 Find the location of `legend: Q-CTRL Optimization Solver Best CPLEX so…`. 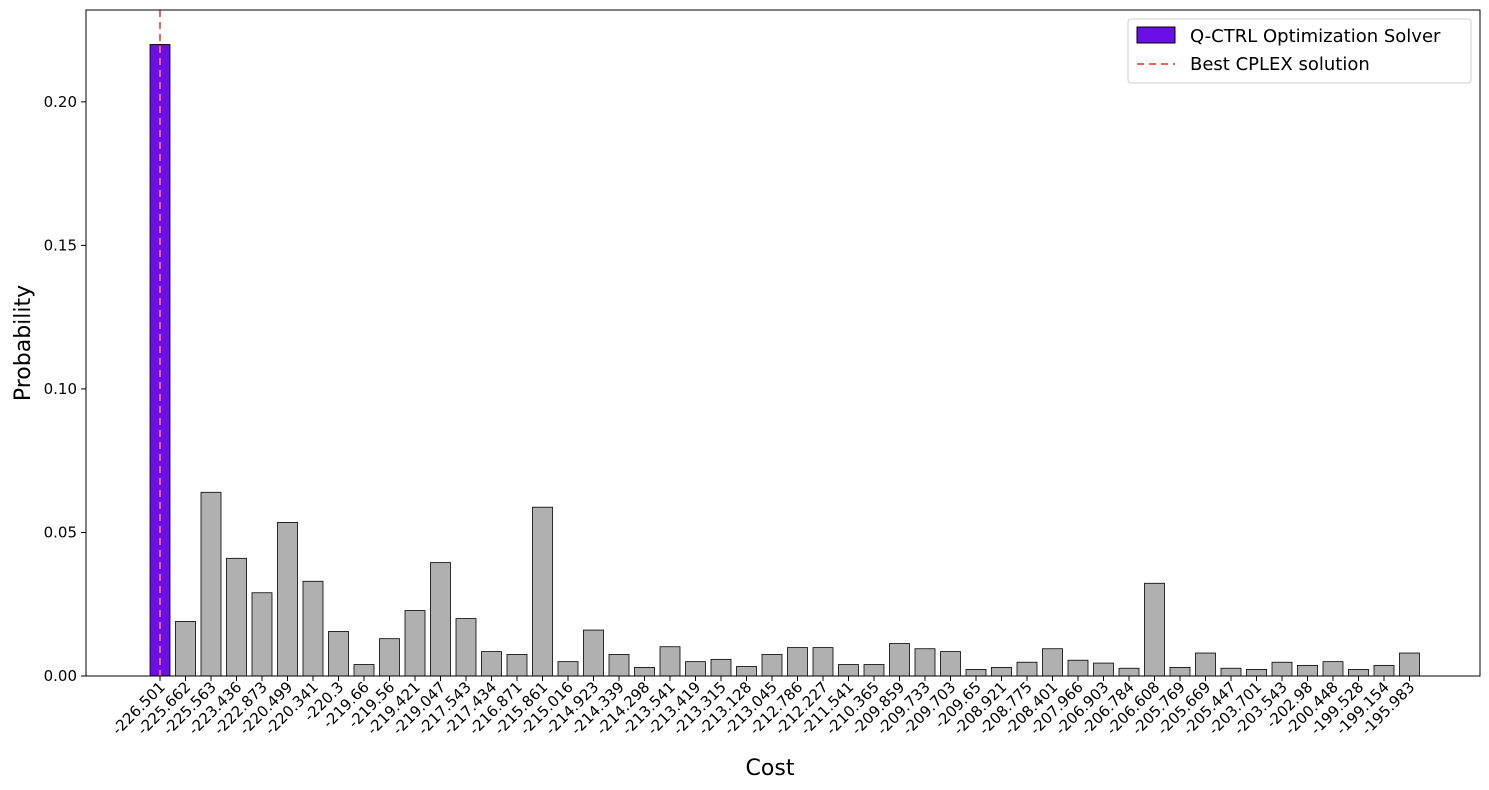

legend: Q-CTRL Optimization Solver Best CPLEX so… is located at coordinates (1299, 51).